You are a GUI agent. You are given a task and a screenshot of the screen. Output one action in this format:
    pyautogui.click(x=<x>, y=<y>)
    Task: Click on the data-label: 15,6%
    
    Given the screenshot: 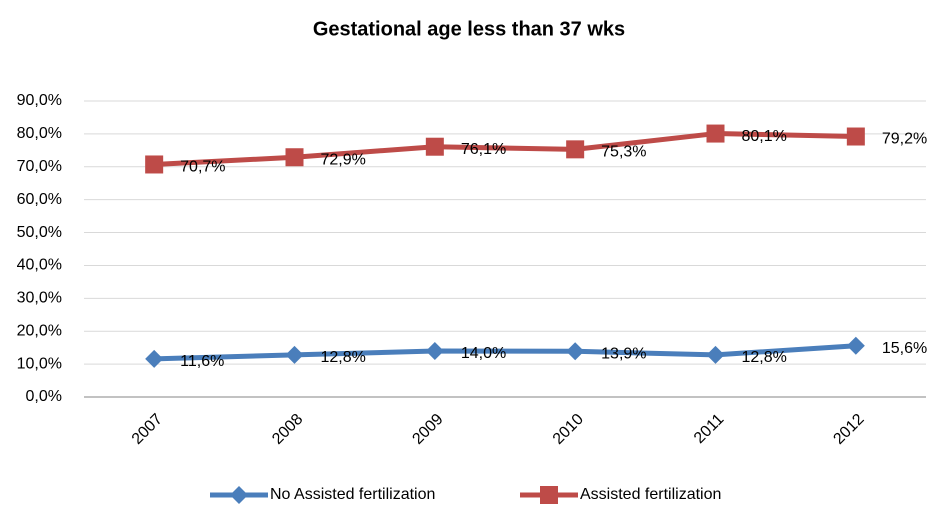 What is the action you would take?
    pyautogui.click(x=904, y=348)
    